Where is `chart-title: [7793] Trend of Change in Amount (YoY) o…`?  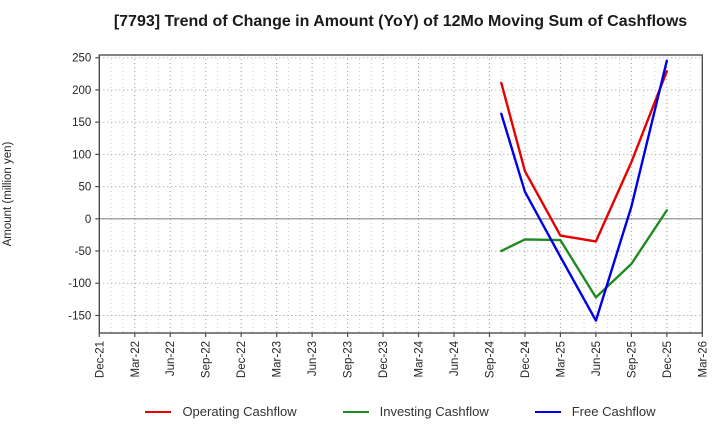
chart-title: [7793] Trend of Change in Amount (YoY) o… is located at coordinates (400, 21).